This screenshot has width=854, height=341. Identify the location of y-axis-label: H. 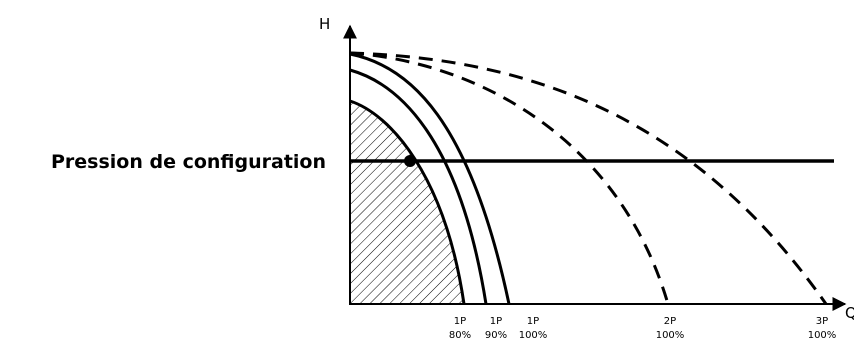
(324, 24).